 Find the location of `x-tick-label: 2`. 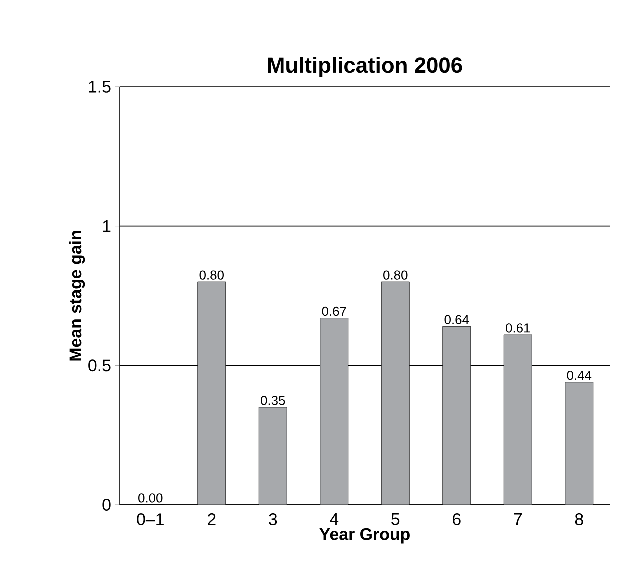

x-tick-label: 2 is located at coordinates (212, 520).